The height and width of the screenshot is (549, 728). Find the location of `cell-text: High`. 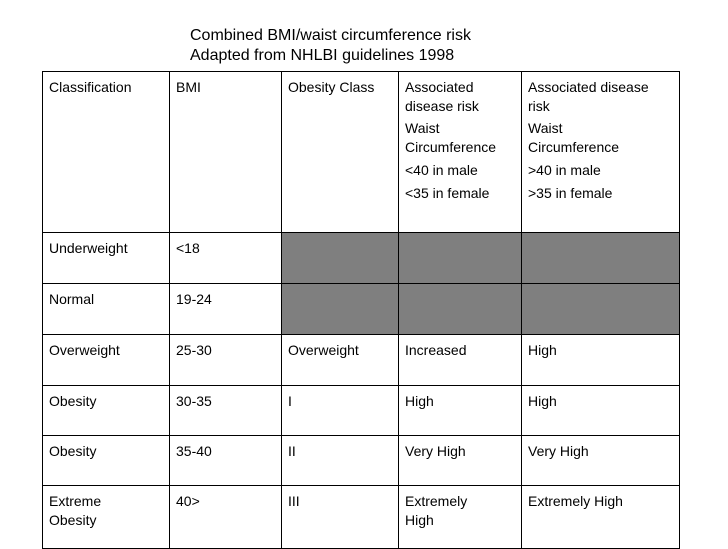

cell-text: High is located at coordinates (419, 520).